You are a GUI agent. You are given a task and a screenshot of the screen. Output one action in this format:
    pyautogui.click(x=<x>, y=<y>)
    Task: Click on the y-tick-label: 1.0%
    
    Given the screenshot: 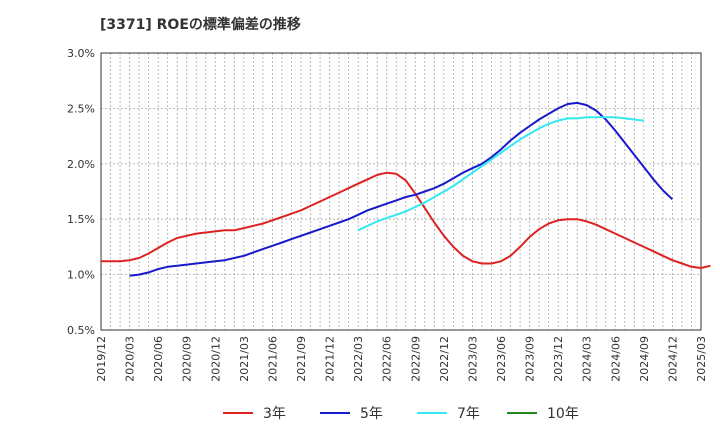 What is the action you would take?
    pyautogui.click(x=81, y=275)
    